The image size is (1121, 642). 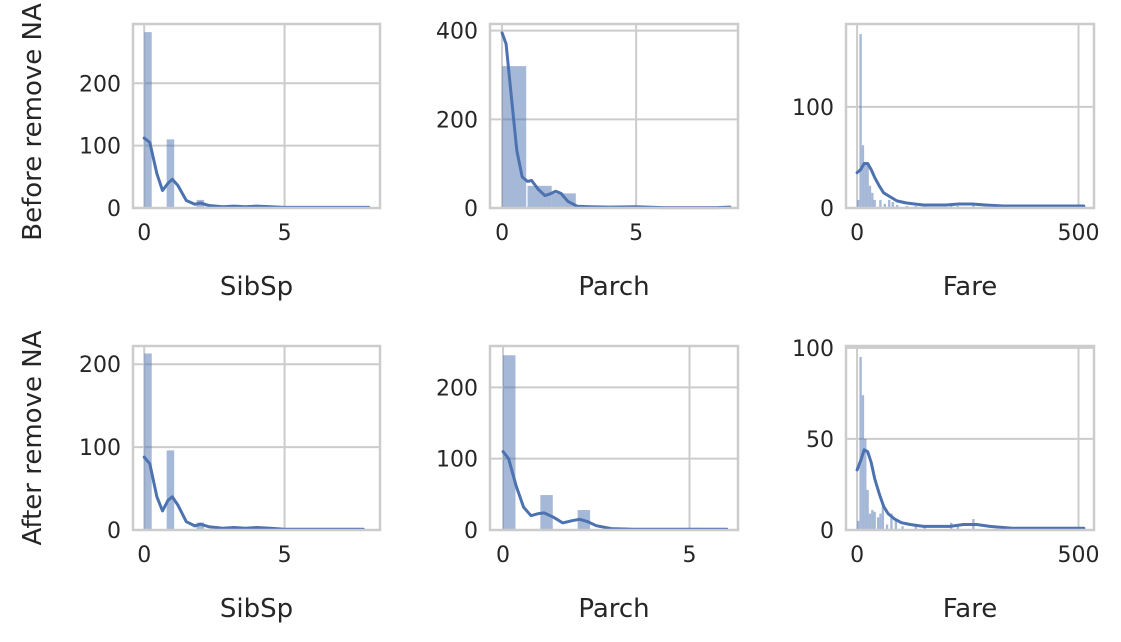 I want to click on y-tick-label: 400, so click(x=457, y=32).